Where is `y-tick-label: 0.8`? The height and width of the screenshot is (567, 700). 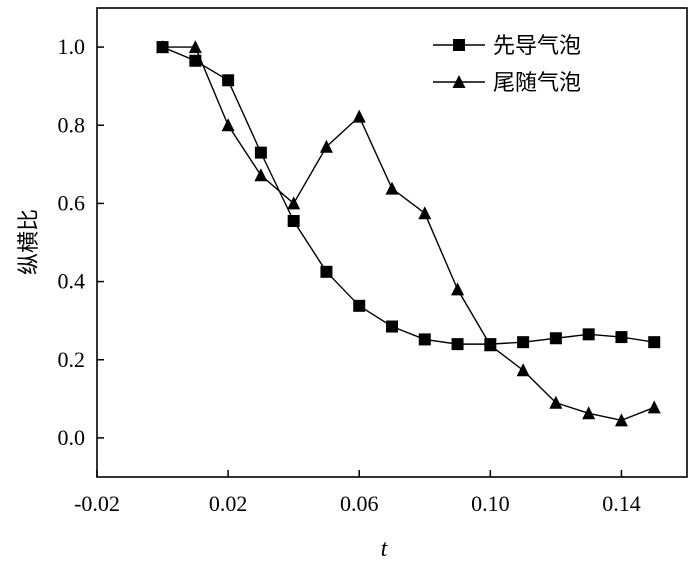
y-tick-label: 0.8 is located at coordinates (72, 124).